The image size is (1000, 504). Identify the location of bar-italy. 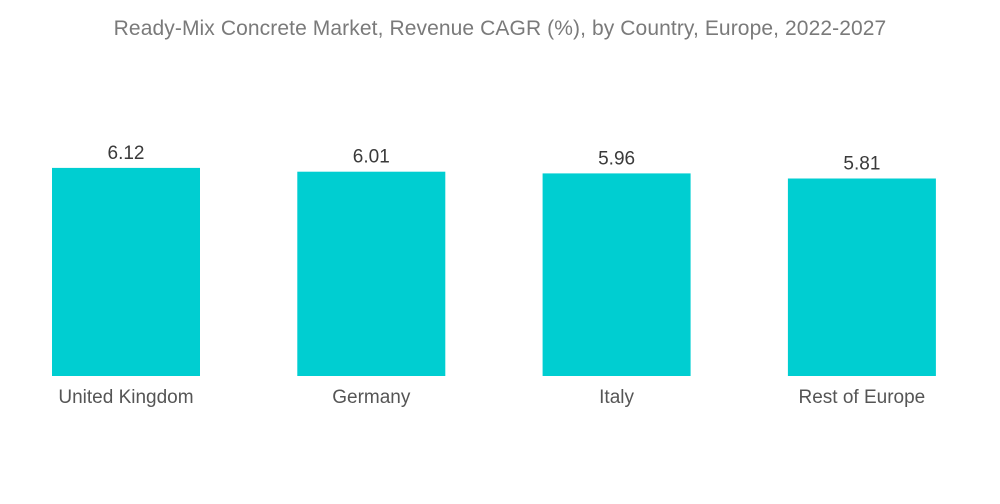
(616, 274).